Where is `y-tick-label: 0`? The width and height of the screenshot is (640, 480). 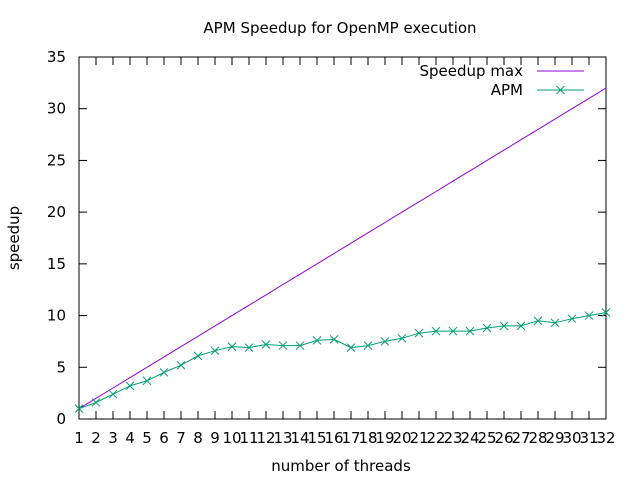
y-tick-label: 0 is located at coordinates (61, 419).